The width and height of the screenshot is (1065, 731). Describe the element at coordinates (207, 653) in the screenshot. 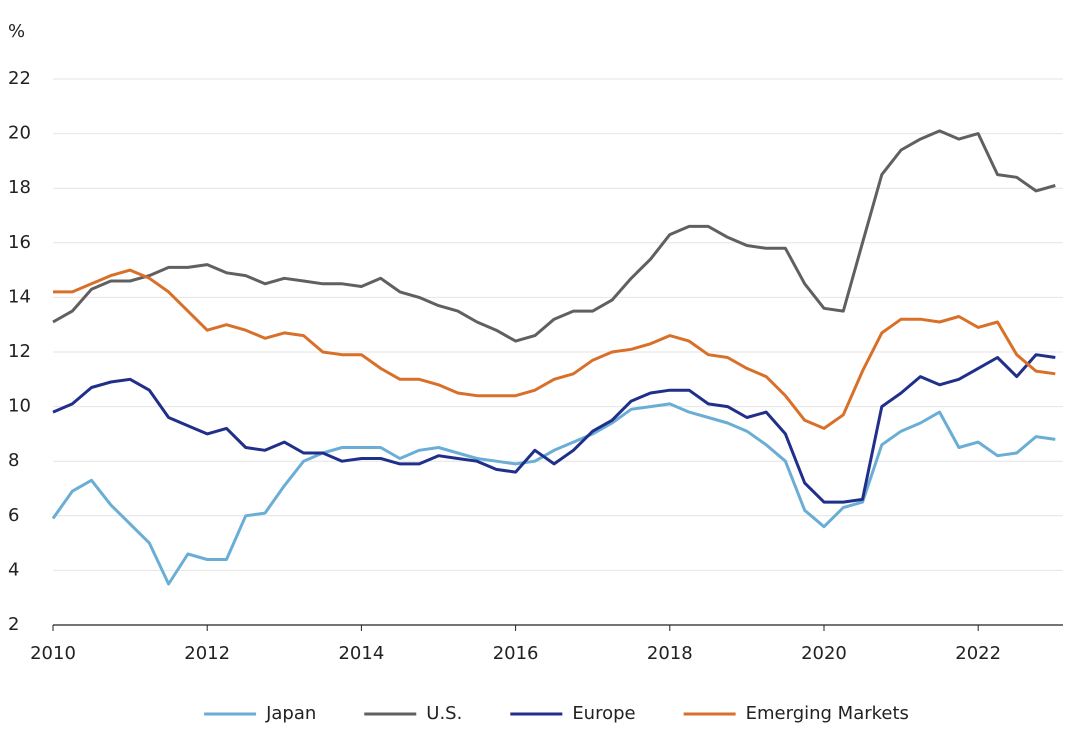

I see `x-tick-label: 2012` at that location.